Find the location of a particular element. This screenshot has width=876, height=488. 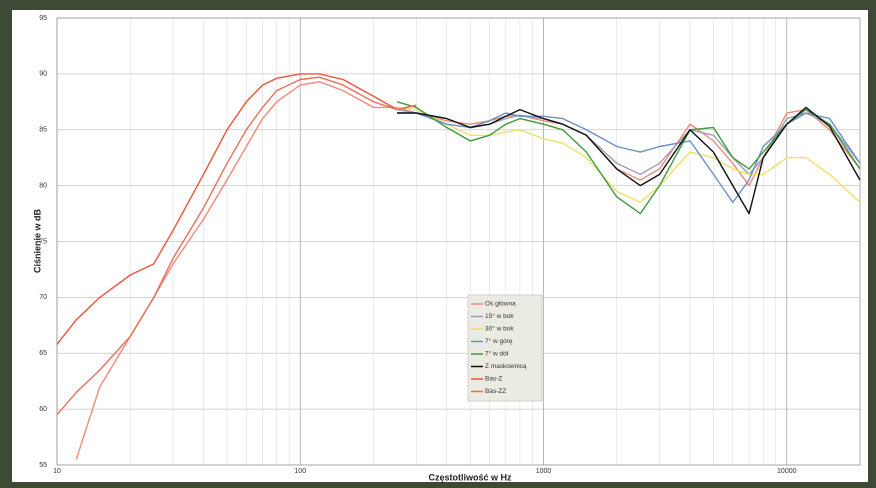

legend-label: 7° w dół is located at coordinates (497, 354).